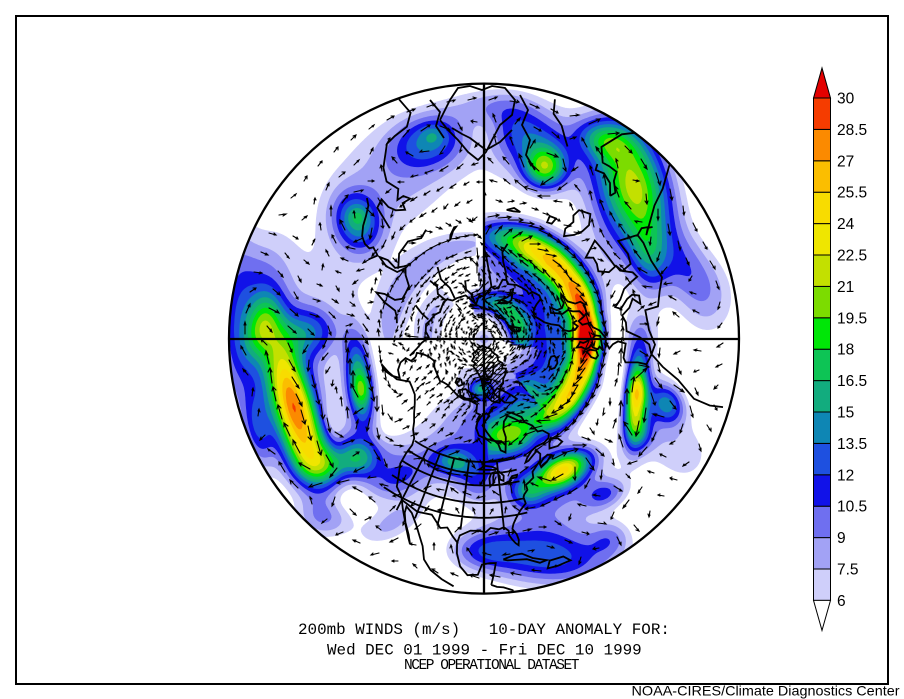 The width and height of the screenshot is (904, 699). What do you see at coordinates (852, 193) in the screenshot?
I see `svg-text: 25.5` at bounding box center [852, 193].